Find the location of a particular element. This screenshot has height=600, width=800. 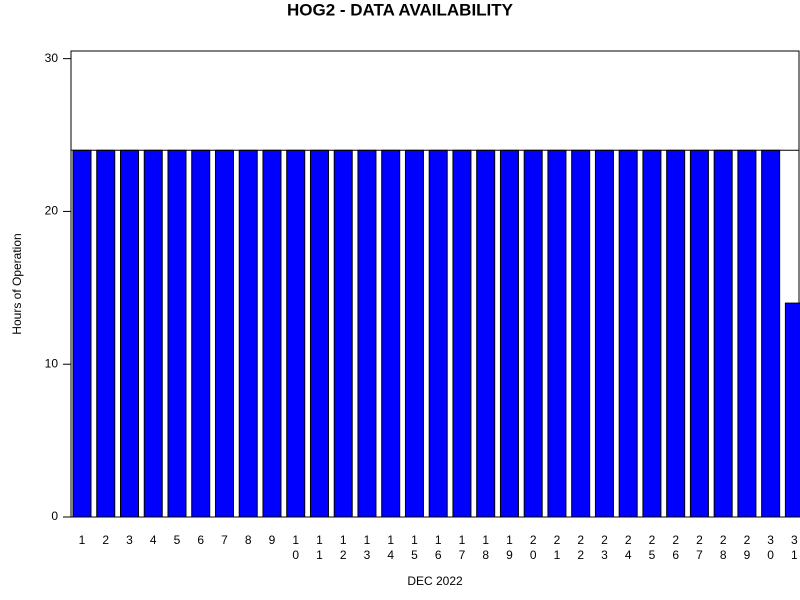

x-tick-label: 8 is located at coordinates (248, 540).